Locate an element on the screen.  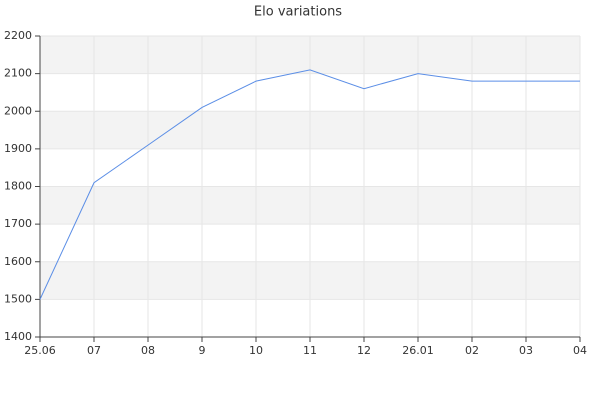
x-tick-label: 9 is located at coordinates (202, 350).